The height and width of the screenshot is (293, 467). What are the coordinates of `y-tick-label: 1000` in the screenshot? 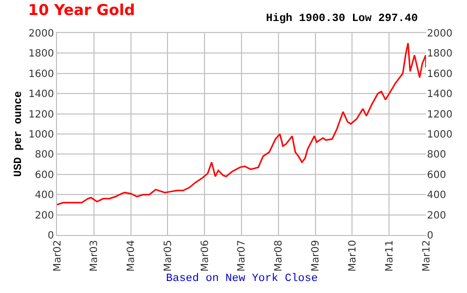 It's located at (41, 135).